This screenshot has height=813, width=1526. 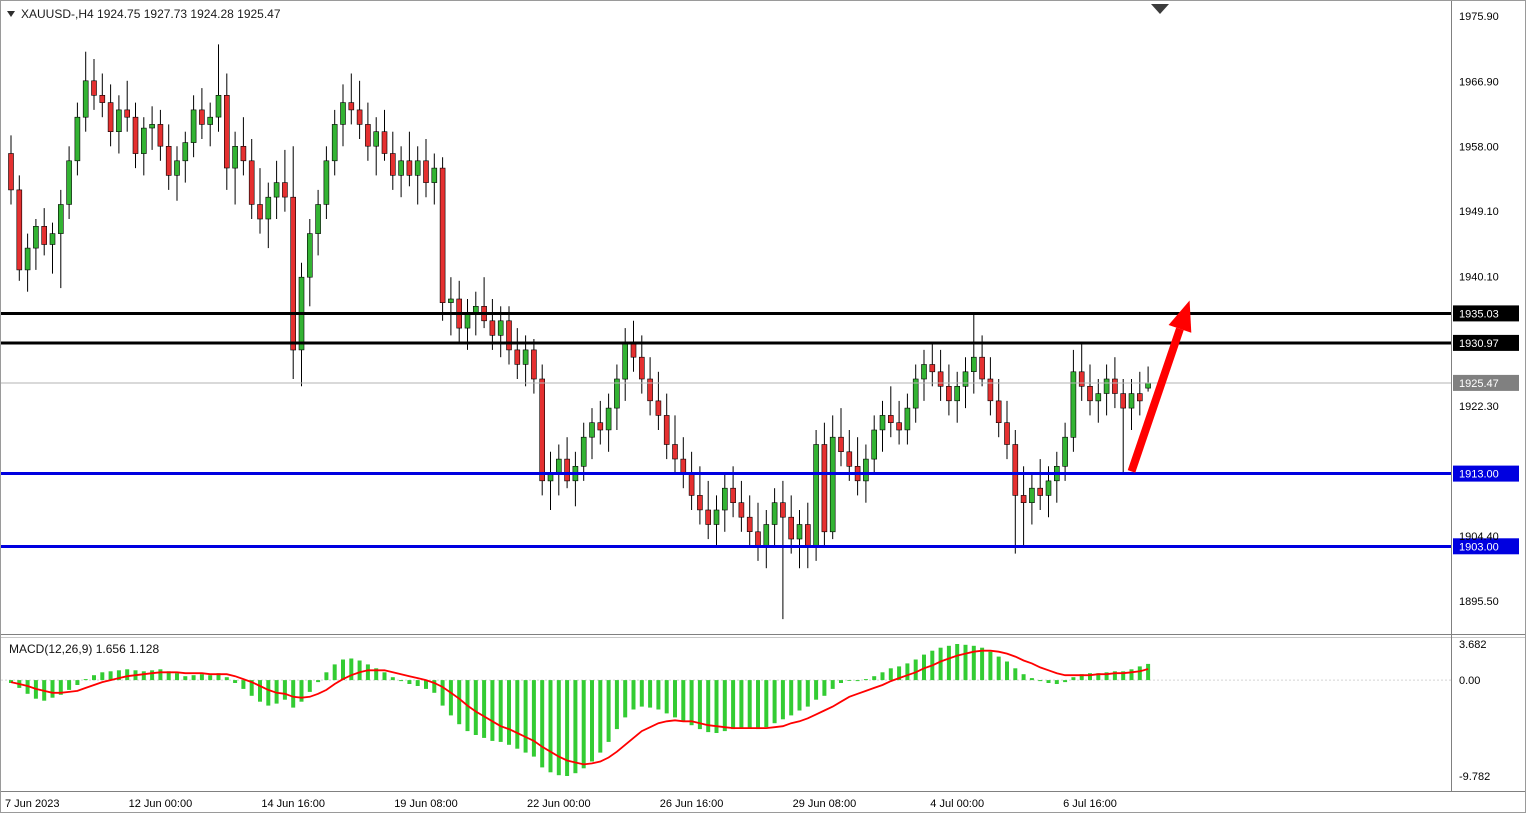 What do you see at coordinates (1479, 475) in the screenshot?
I see `price-level-label: 1913.00` at bounding box center [1479, 475].